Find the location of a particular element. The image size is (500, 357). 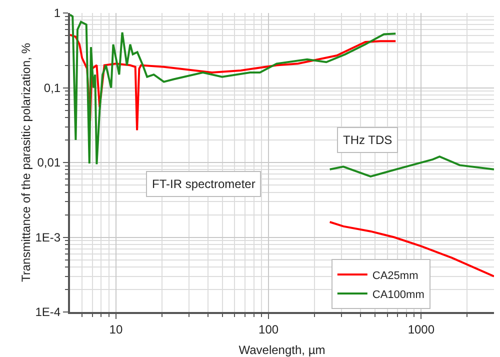

x-tick-label: 1000 is located at coordinates (421, 329).